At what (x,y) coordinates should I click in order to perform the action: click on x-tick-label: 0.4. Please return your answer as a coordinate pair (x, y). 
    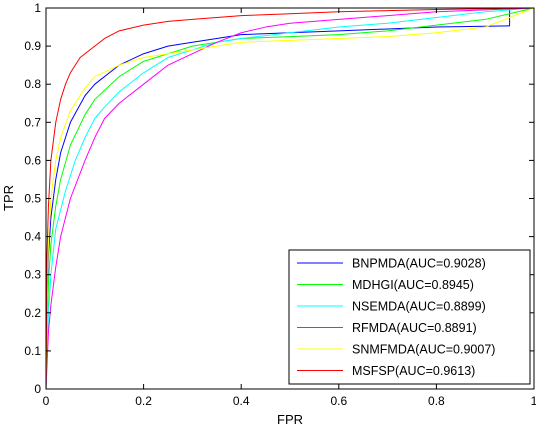
    Looking at the image, I should click on (241, 401).